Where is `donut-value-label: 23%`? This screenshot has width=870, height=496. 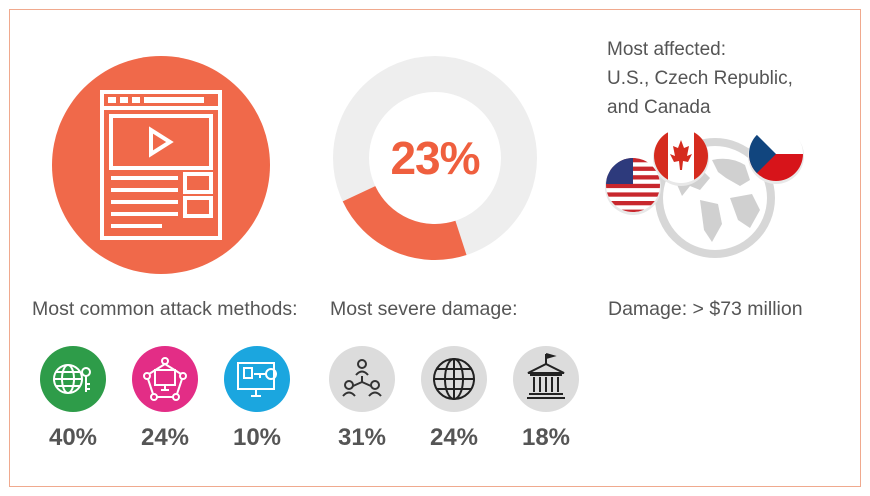 donut-value-label: 23% is located at coordinates (435, 158).